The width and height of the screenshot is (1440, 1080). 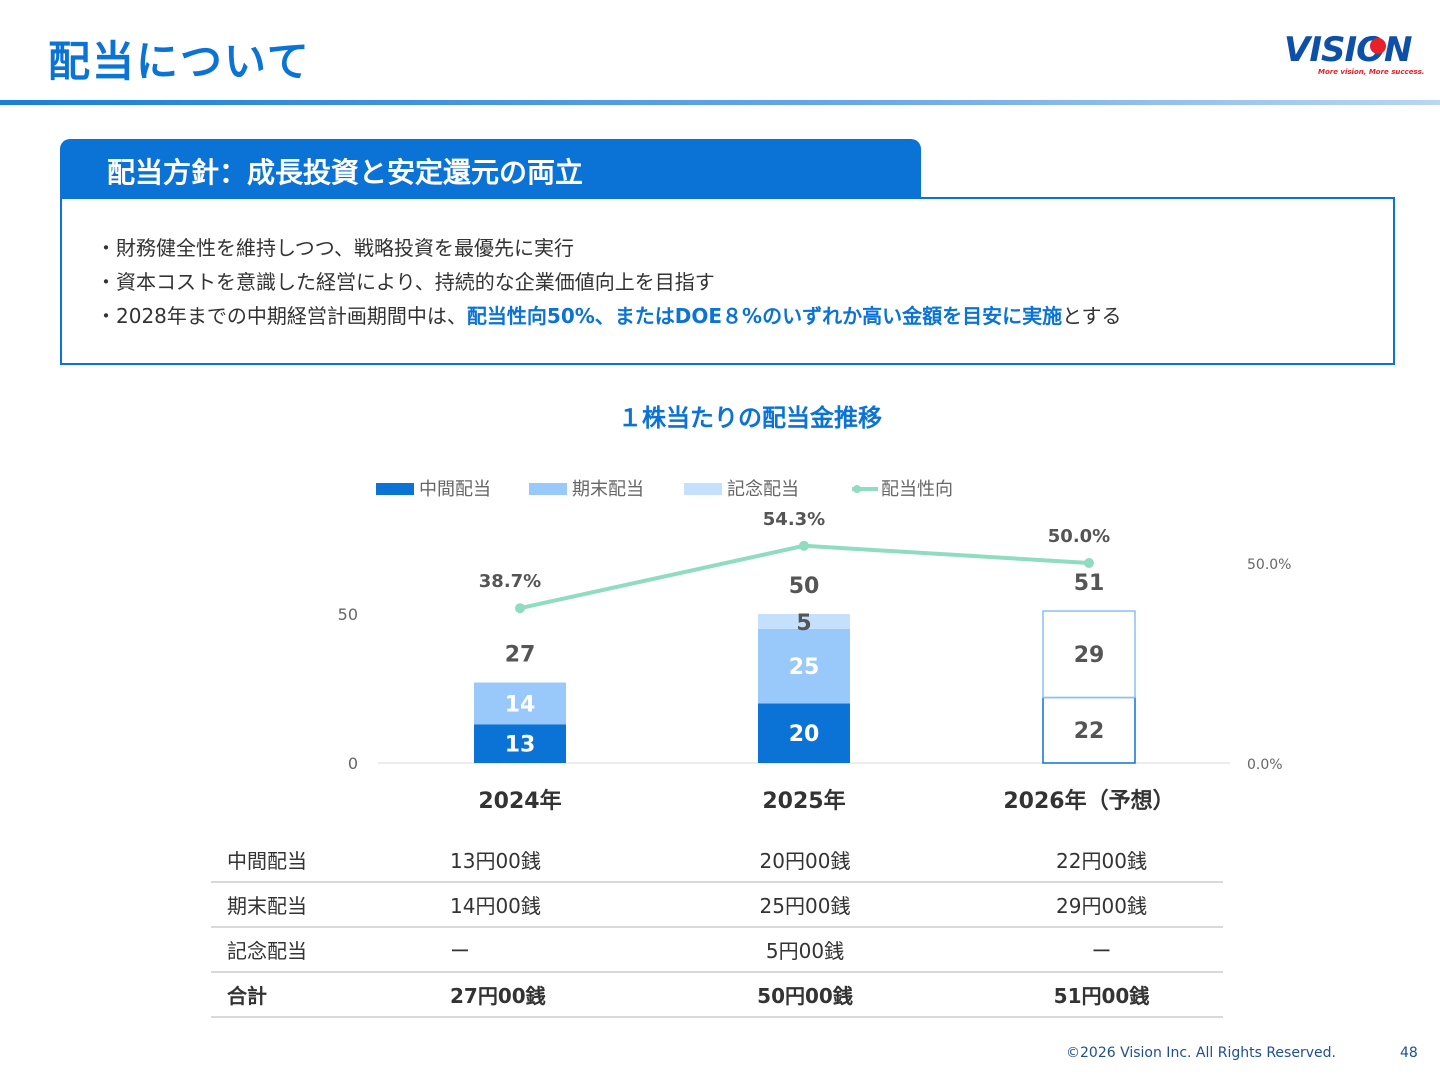 I want to click on bar-total-label: 50, so click(x=804, y=586).